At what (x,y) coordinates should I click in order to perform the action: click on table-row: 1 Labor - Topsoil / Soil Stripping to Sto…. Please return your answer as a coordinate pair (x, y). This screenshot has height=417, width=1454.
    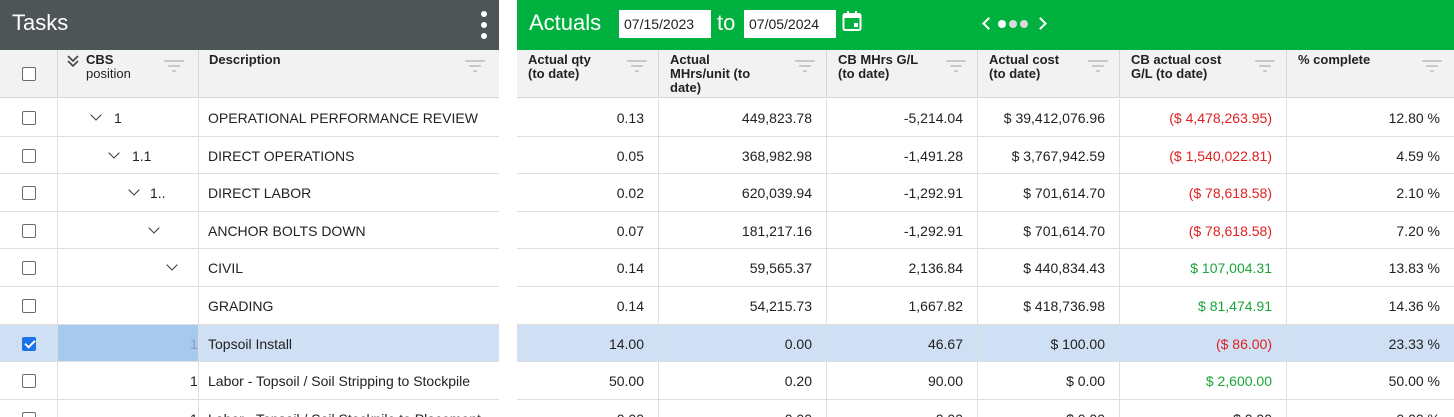
    Looking at the image, I should click on (249, 381).